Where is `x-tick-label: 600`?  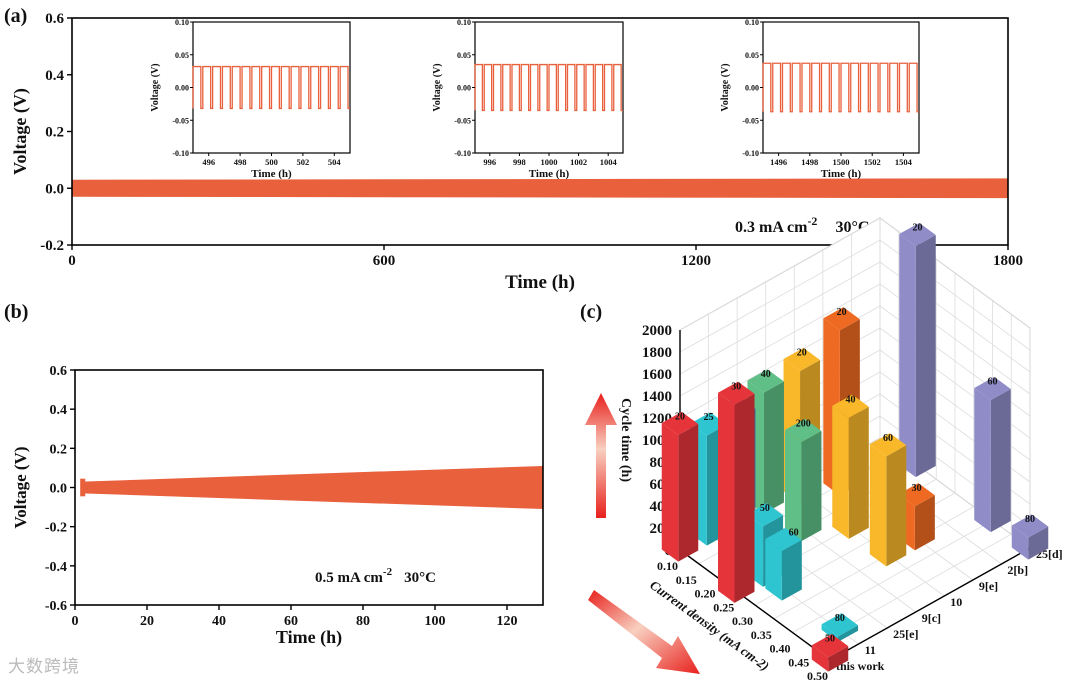
x-tick-label: 600 is located at coordinates (384, 261).